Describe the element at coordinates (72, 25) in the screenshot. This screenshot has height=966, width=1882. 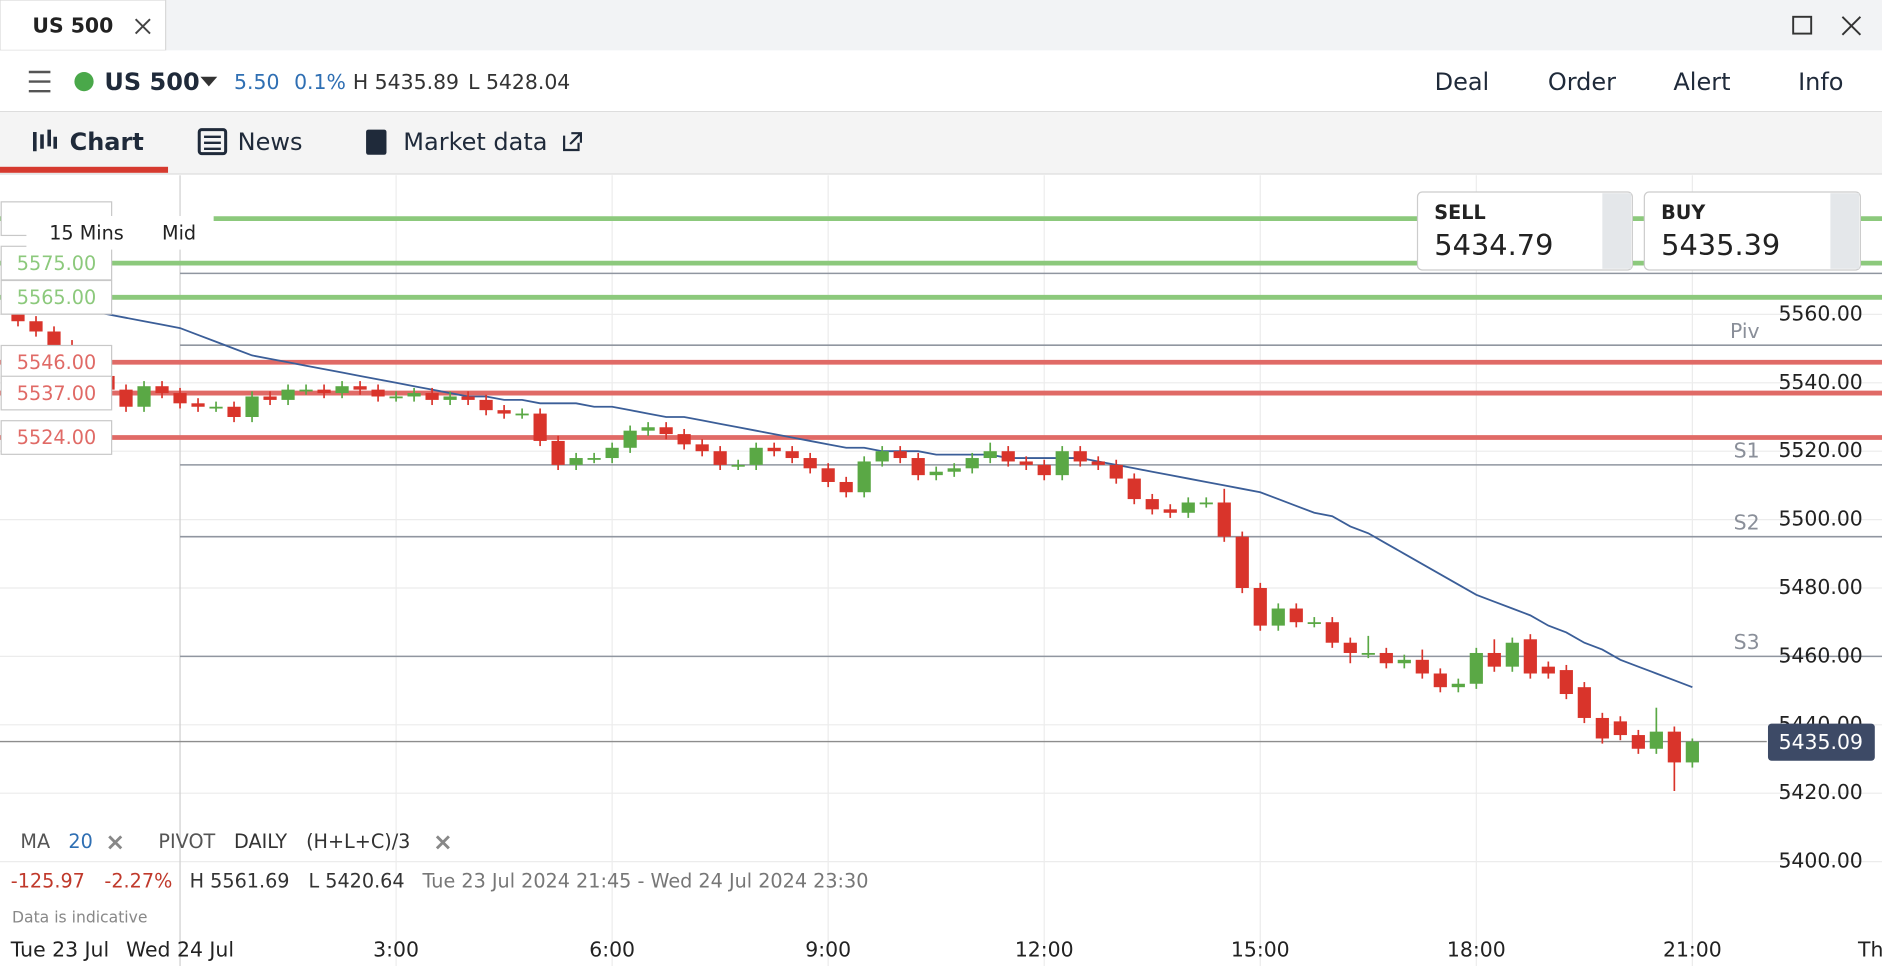
I see `window-tab-title: US 500` at that location.